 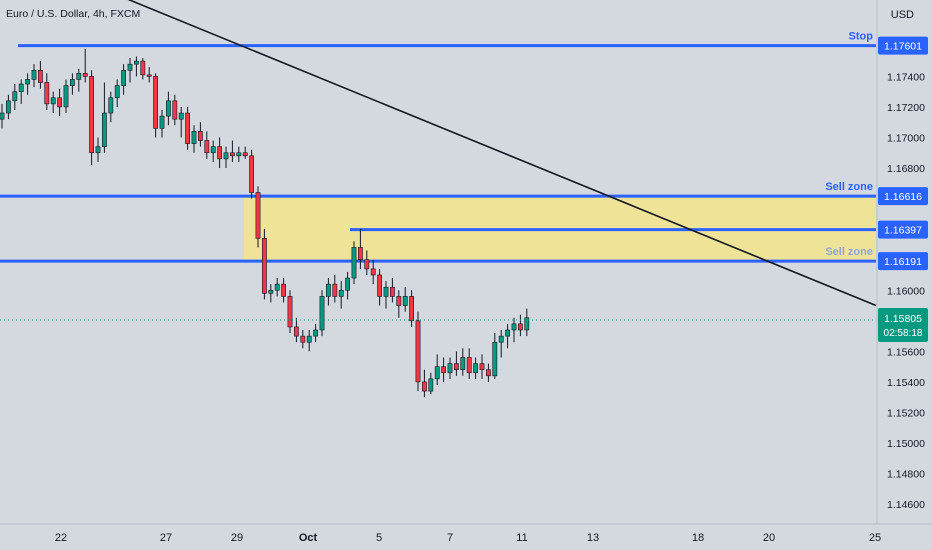 What do you see at coordinates (906, 291) in the screenshot?
I see `price-tick-label: 1.16000` at bounding box center [906, 291].